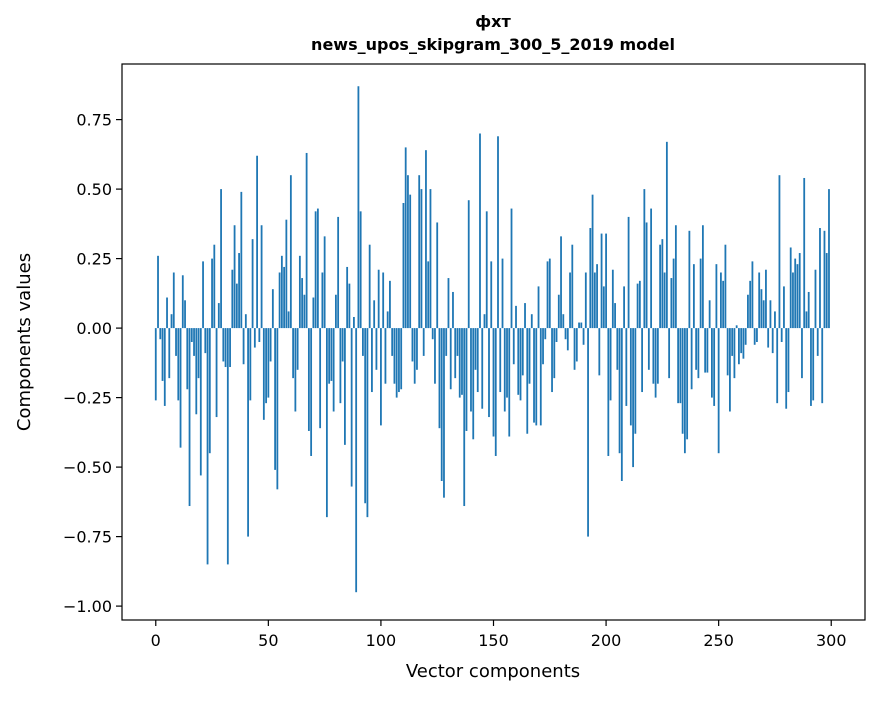  Describe the element at coordinates (94, 120) in the screenshot. I see `y-tick-label-7: 0.75` at that location.